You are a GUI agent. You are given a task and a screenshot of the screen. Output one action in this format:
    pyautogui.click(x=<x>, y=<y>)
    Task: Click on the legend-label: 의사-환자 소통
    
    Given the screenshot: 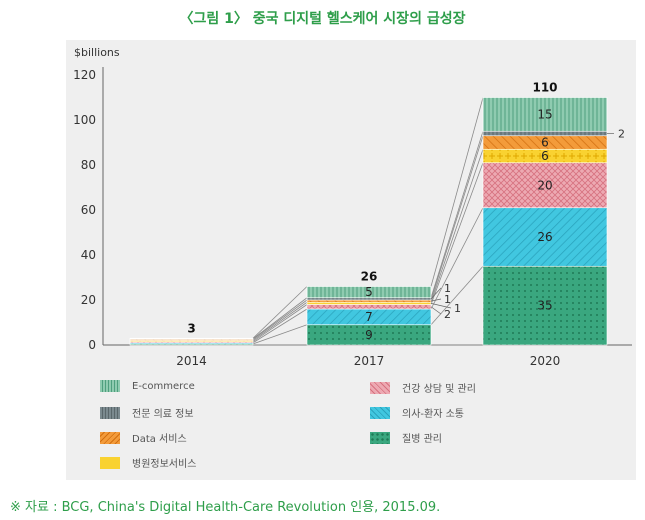 What is the action you would take?
    pyautogui.click(x=433, y=414)
    